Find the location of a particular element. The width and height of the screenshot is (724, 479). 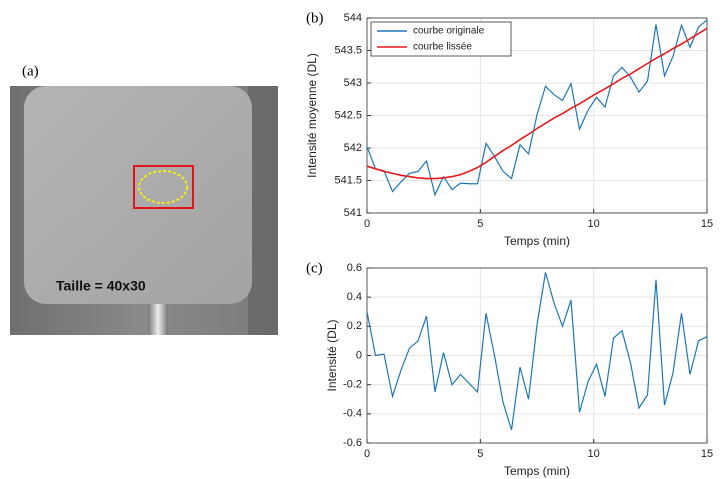

y-tick-label: 0 is located at coordinates (359, 355).